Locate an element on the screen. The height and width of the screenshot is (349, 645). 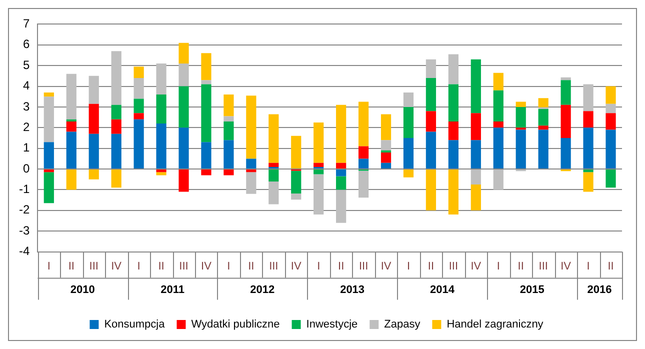
text: 2010 is located at coordinates (82, 290).